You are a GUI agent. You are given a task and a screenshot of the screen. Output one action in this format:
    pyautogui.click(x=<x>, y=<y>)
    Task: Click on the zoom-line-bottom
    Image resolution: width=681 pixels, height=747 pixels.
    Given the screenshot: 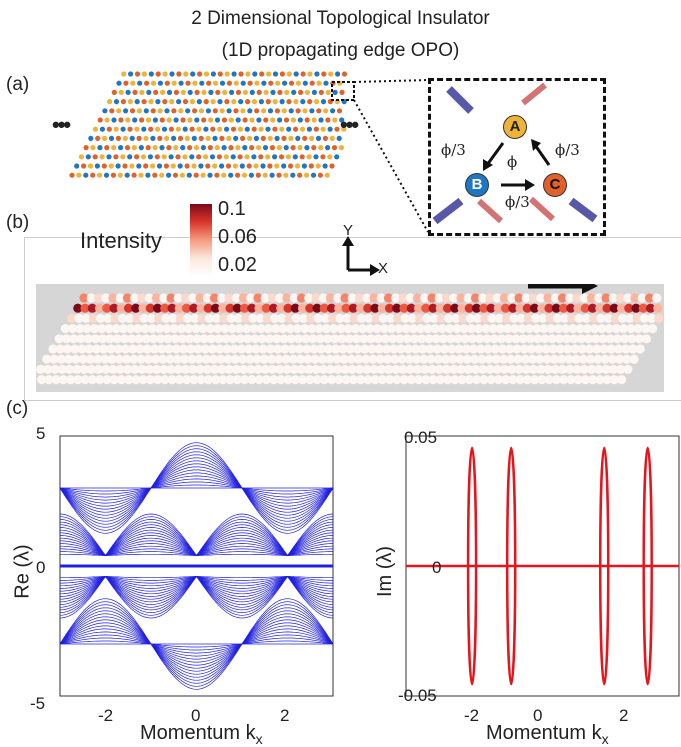 What is the action you would take?
    pyautogui.click(x=391, y=166)
    